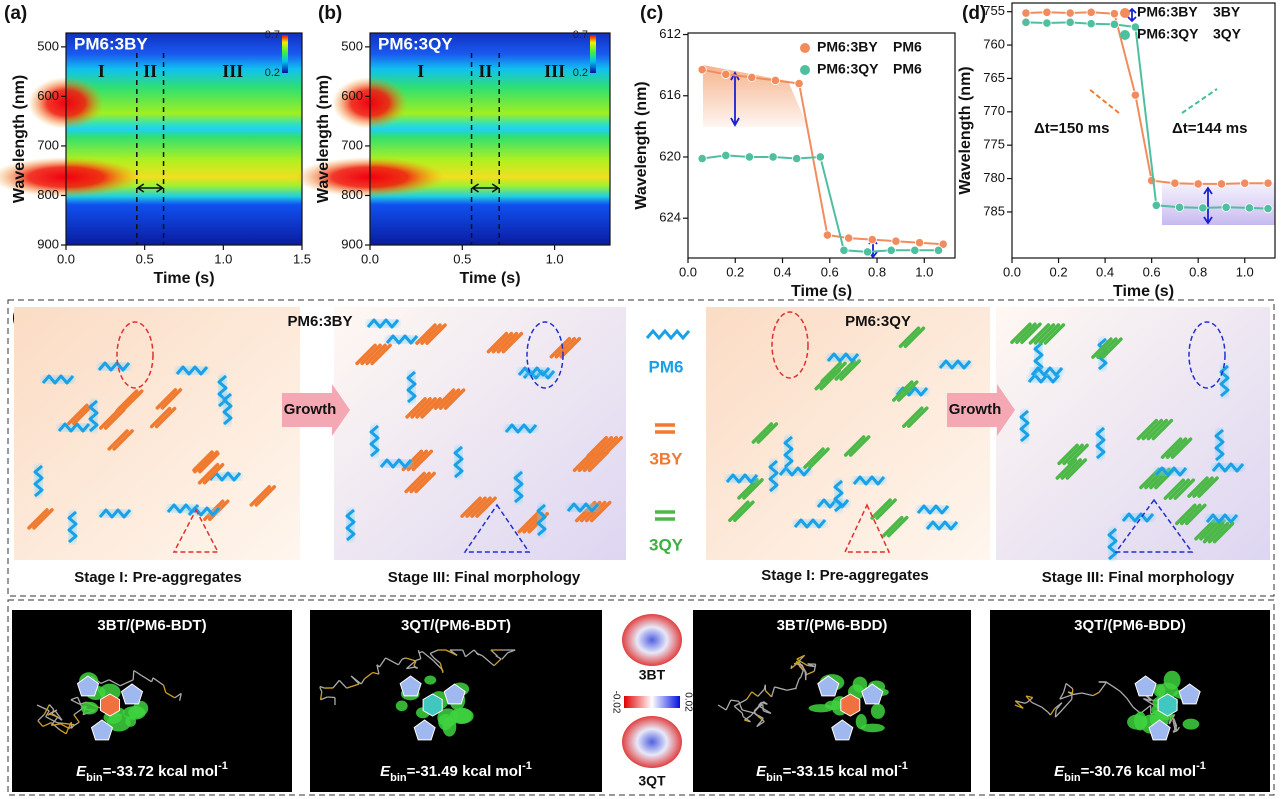 This screenshot has height=799, width=1282. Describe the element at coordinates (652, 781) in the screenshot. I see `esp-label: 3QT` at that location.